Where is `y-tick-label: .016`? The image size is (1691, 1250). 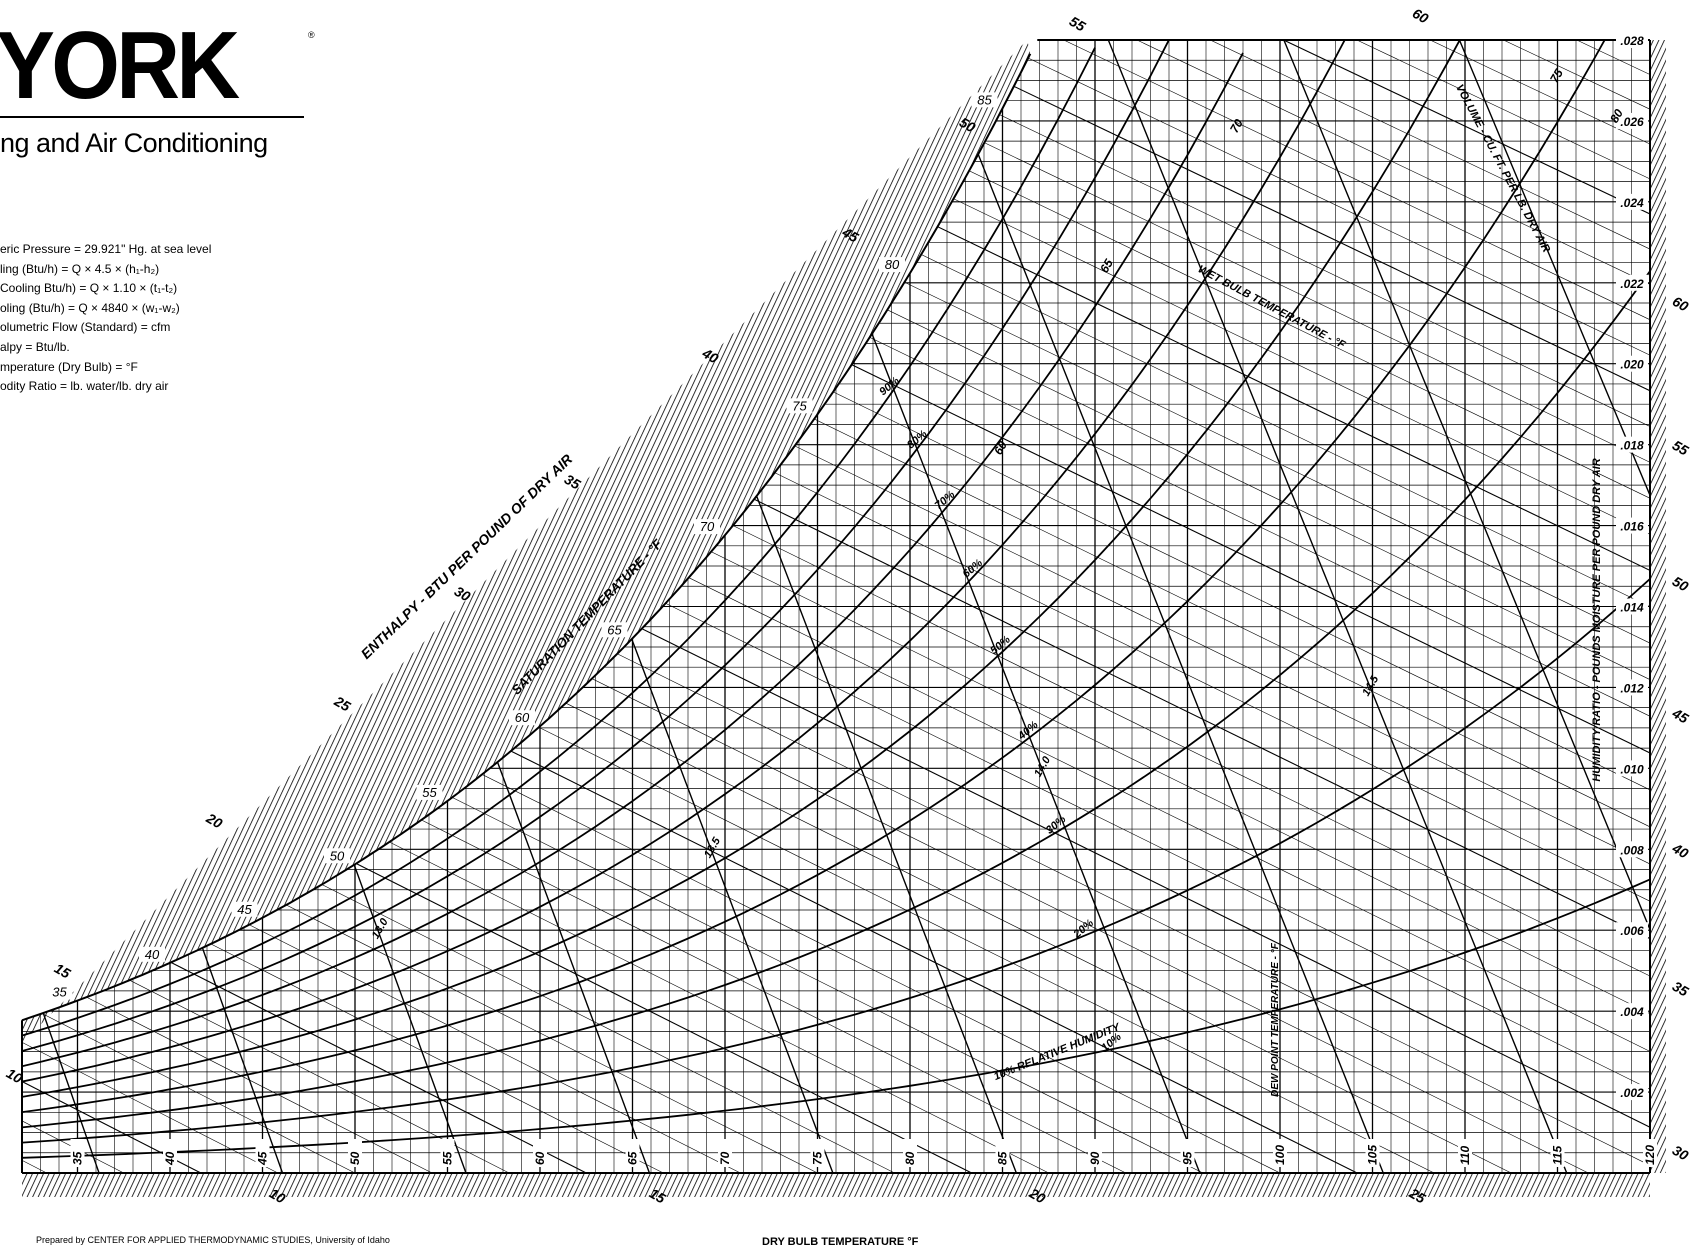
y-tick-label: .016 is located at coordinates (1632, 527).